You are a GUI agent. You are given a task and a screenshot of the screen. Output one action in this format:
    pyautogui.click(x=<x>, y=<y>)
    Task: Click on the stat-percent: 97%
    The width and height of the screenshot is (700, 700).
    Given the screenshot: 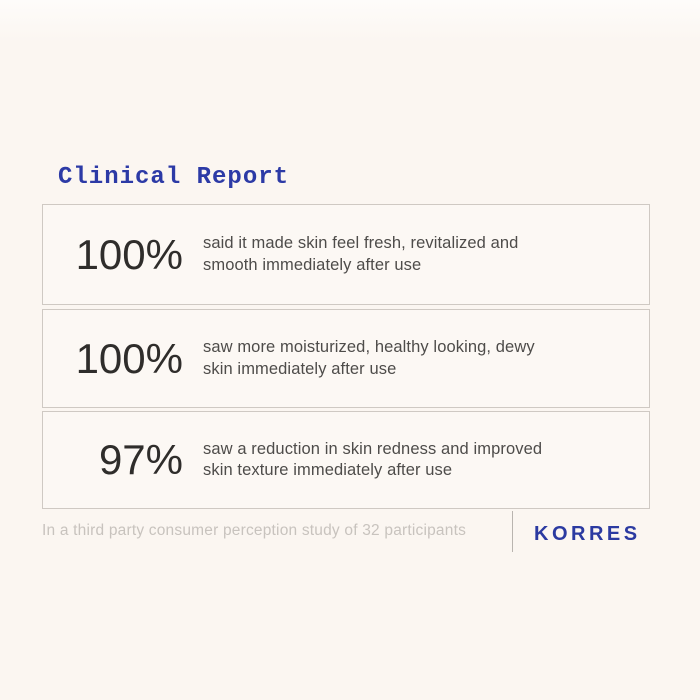 What is the action you would take?
    pyautogui.click(x=140, y=459)
    